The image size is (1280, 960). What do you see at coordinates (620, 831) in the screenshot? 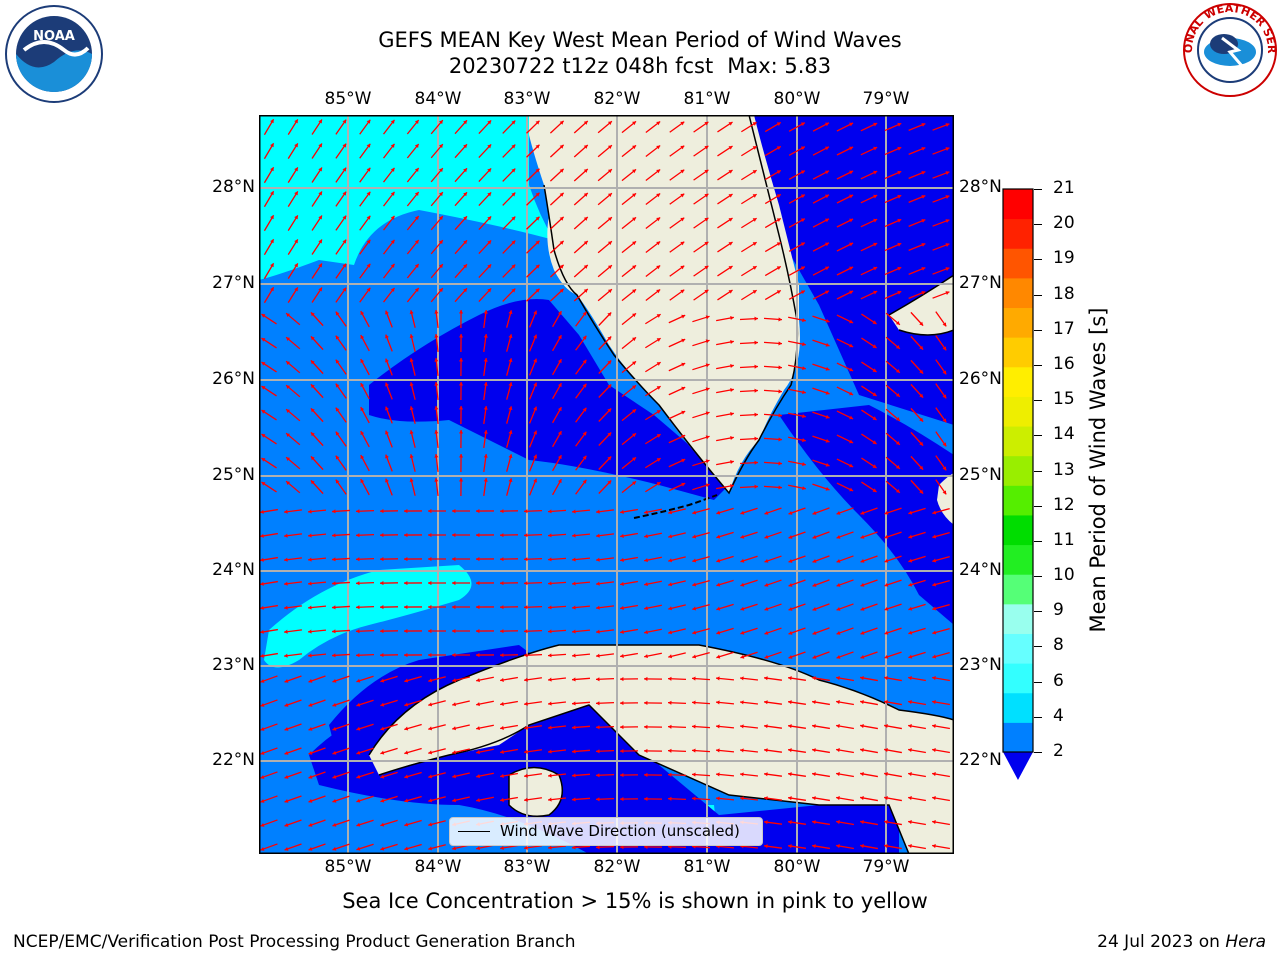
I see `legend-label: Wind Wave Direction (unscaled)` at bounding box center [620, 831].